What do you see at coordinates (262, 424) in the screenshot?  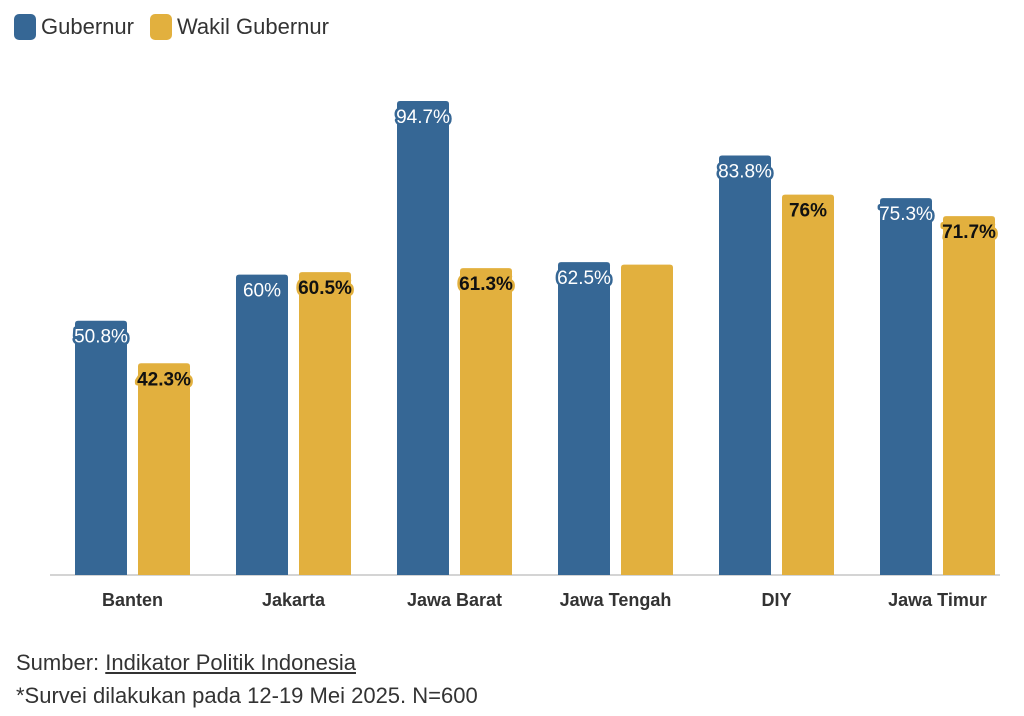 I see `bar-gubernur-jakarta` at bounding box center [262, 424].